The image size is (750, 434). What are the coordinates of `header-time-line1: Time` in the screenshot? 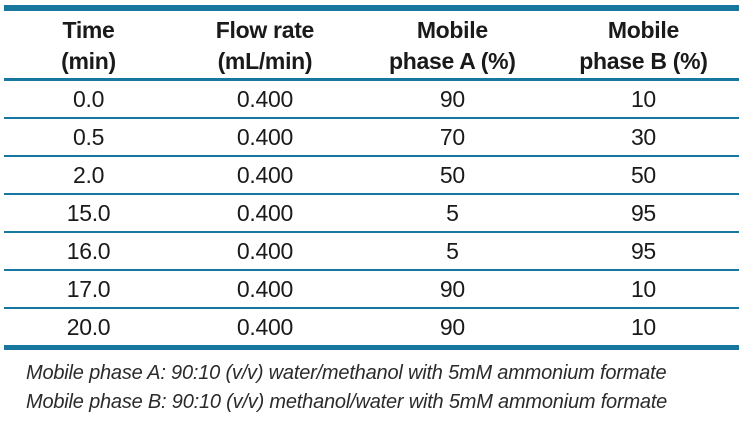 It's located at (88, 30).